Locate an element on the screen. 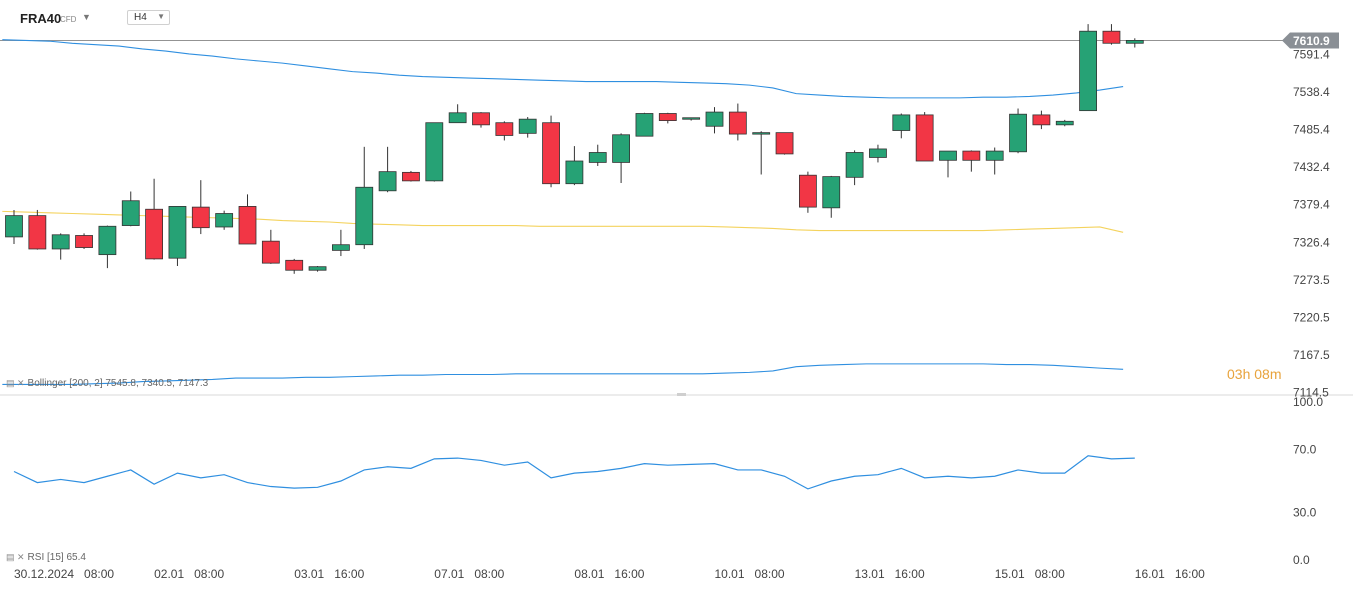 The height and width of the screenshot is (591, 1353). y-tick-label: 7485.4 is located at coordinates (1311, 130).